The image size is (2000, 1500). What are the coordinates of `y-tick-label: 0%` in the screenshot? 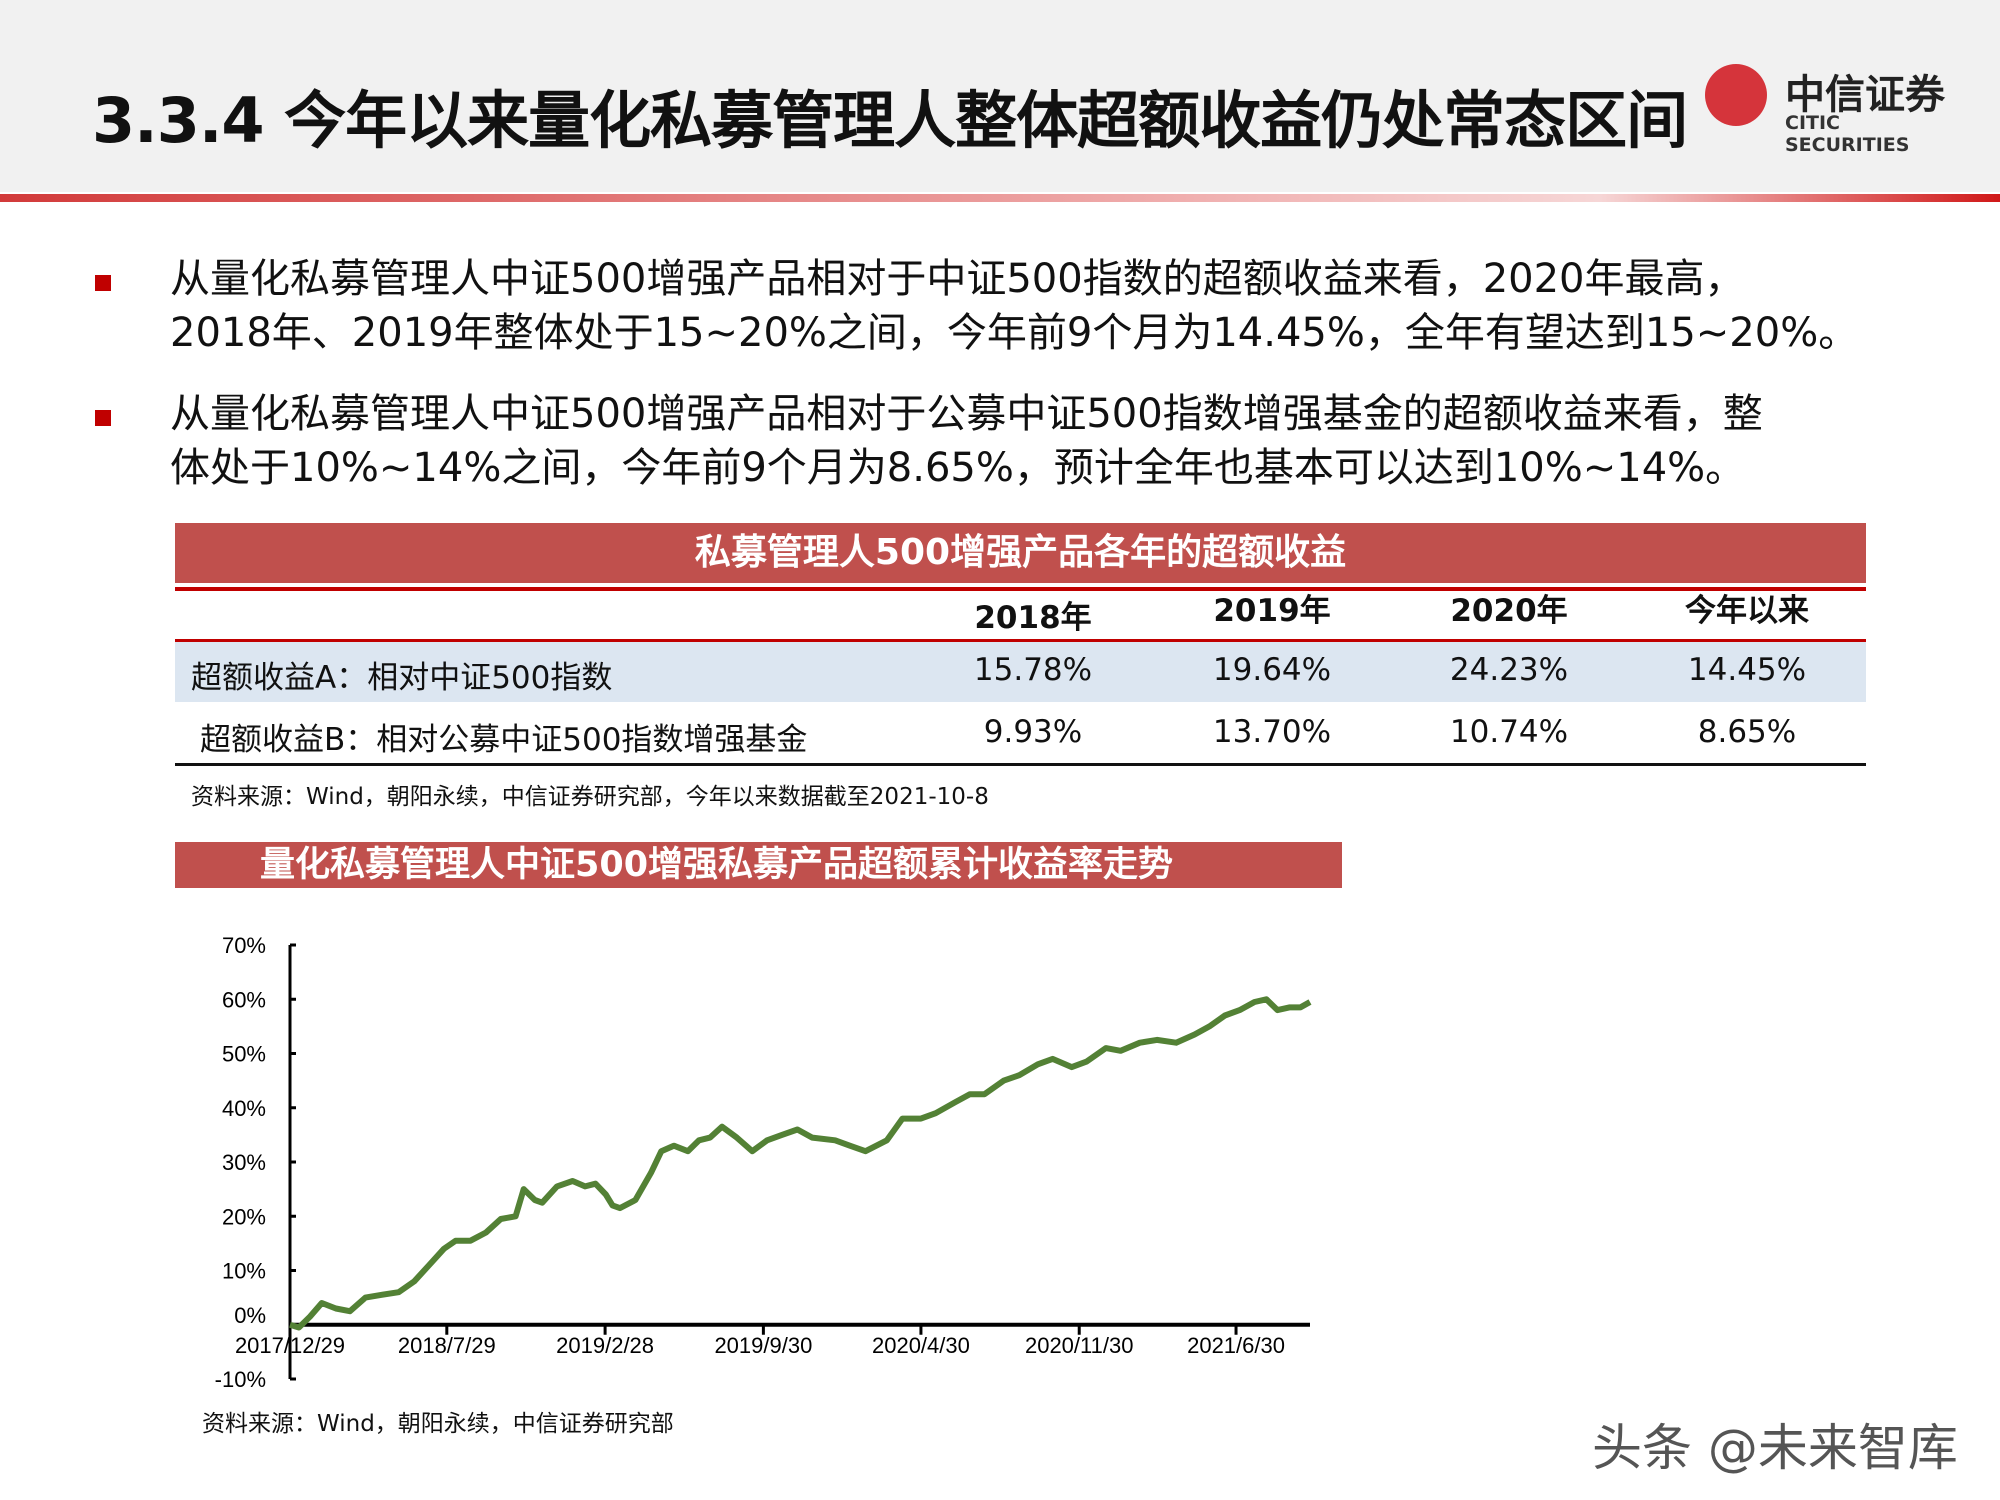 It's located at (250, 1315).